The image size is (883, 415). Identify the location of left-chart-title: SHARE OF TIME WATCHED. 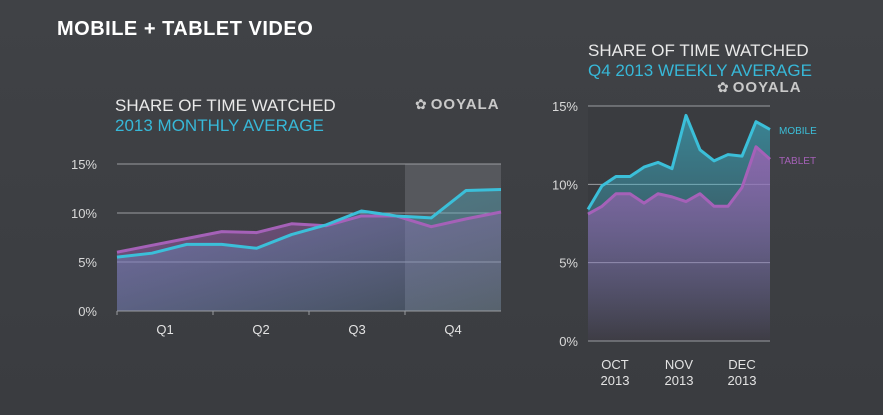
(225, 105).